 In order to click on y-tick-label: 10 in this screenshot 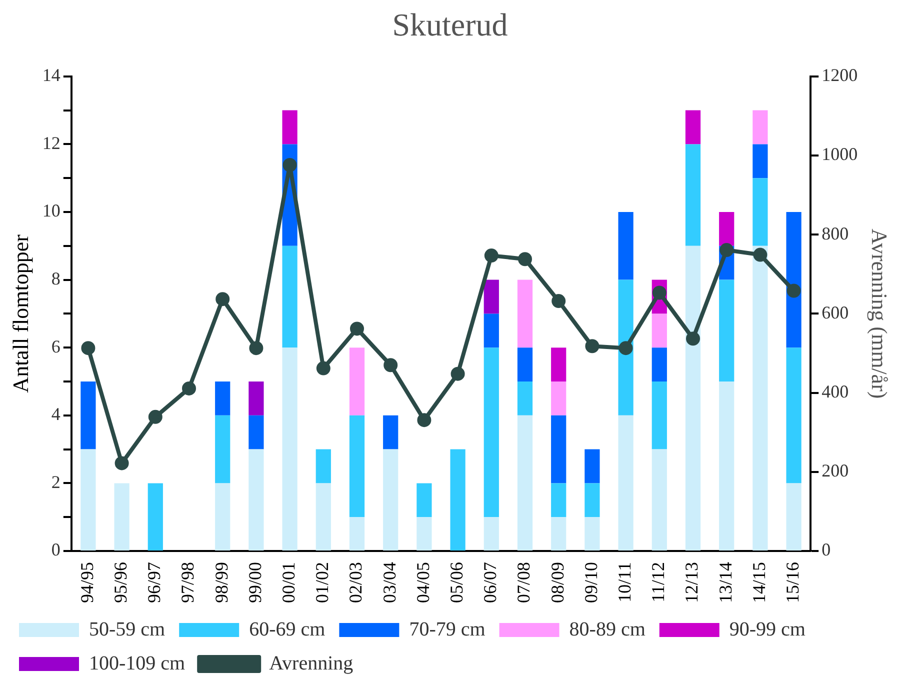, I will do `click(51, 210)`.